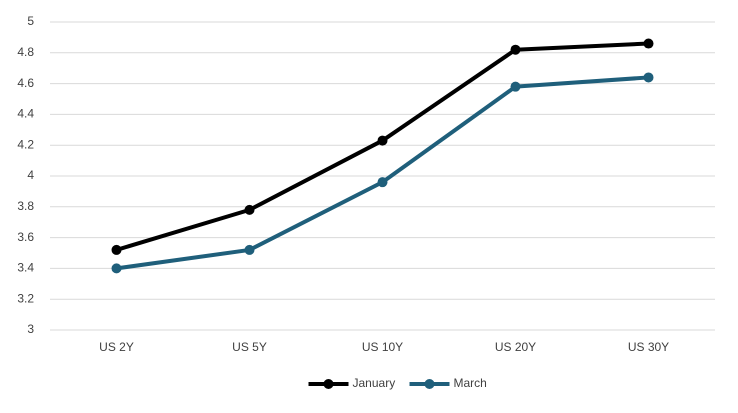 This screenshot has height=413, width=738. I want to click on y-tick-label: 3.6, so click(25, 237).